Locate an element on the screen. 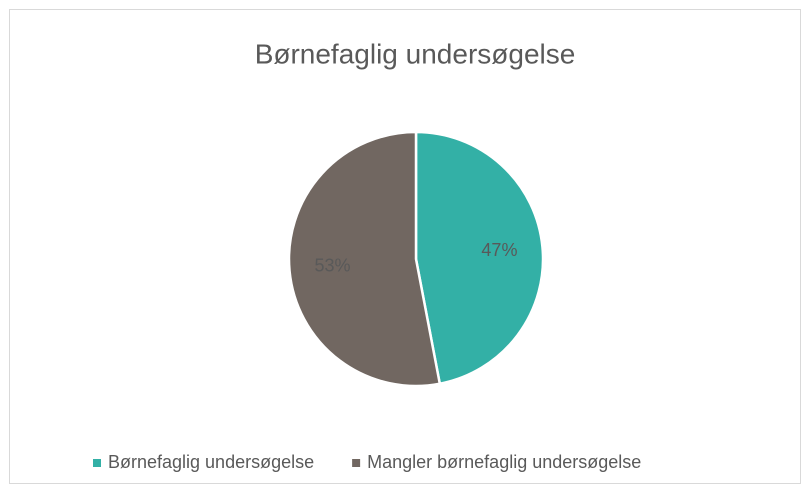 The height and width of the screenshot is (493, 810). chart-title: Børnefaglig undersøgelse is located at coordinates (415, 53).